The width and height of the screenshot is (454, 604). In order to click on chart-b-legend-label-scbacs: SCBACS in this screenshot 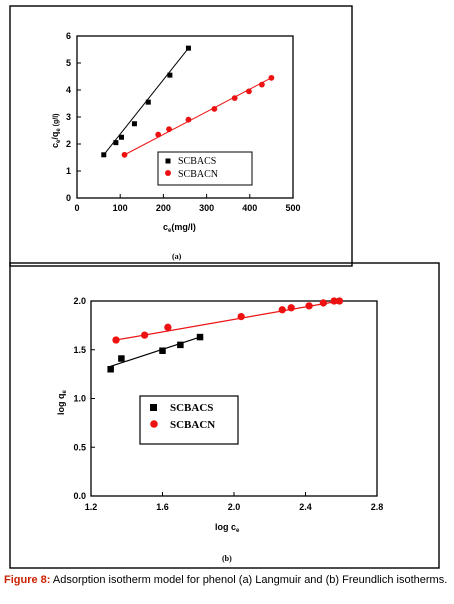, I will do `click(191, 408)`.